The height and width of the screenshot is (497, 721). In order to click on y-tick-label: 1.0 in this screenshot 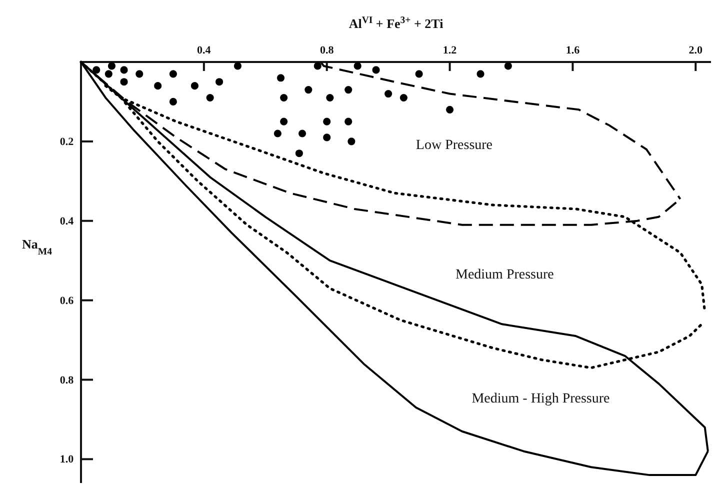, I will do `click(67, 460)`.